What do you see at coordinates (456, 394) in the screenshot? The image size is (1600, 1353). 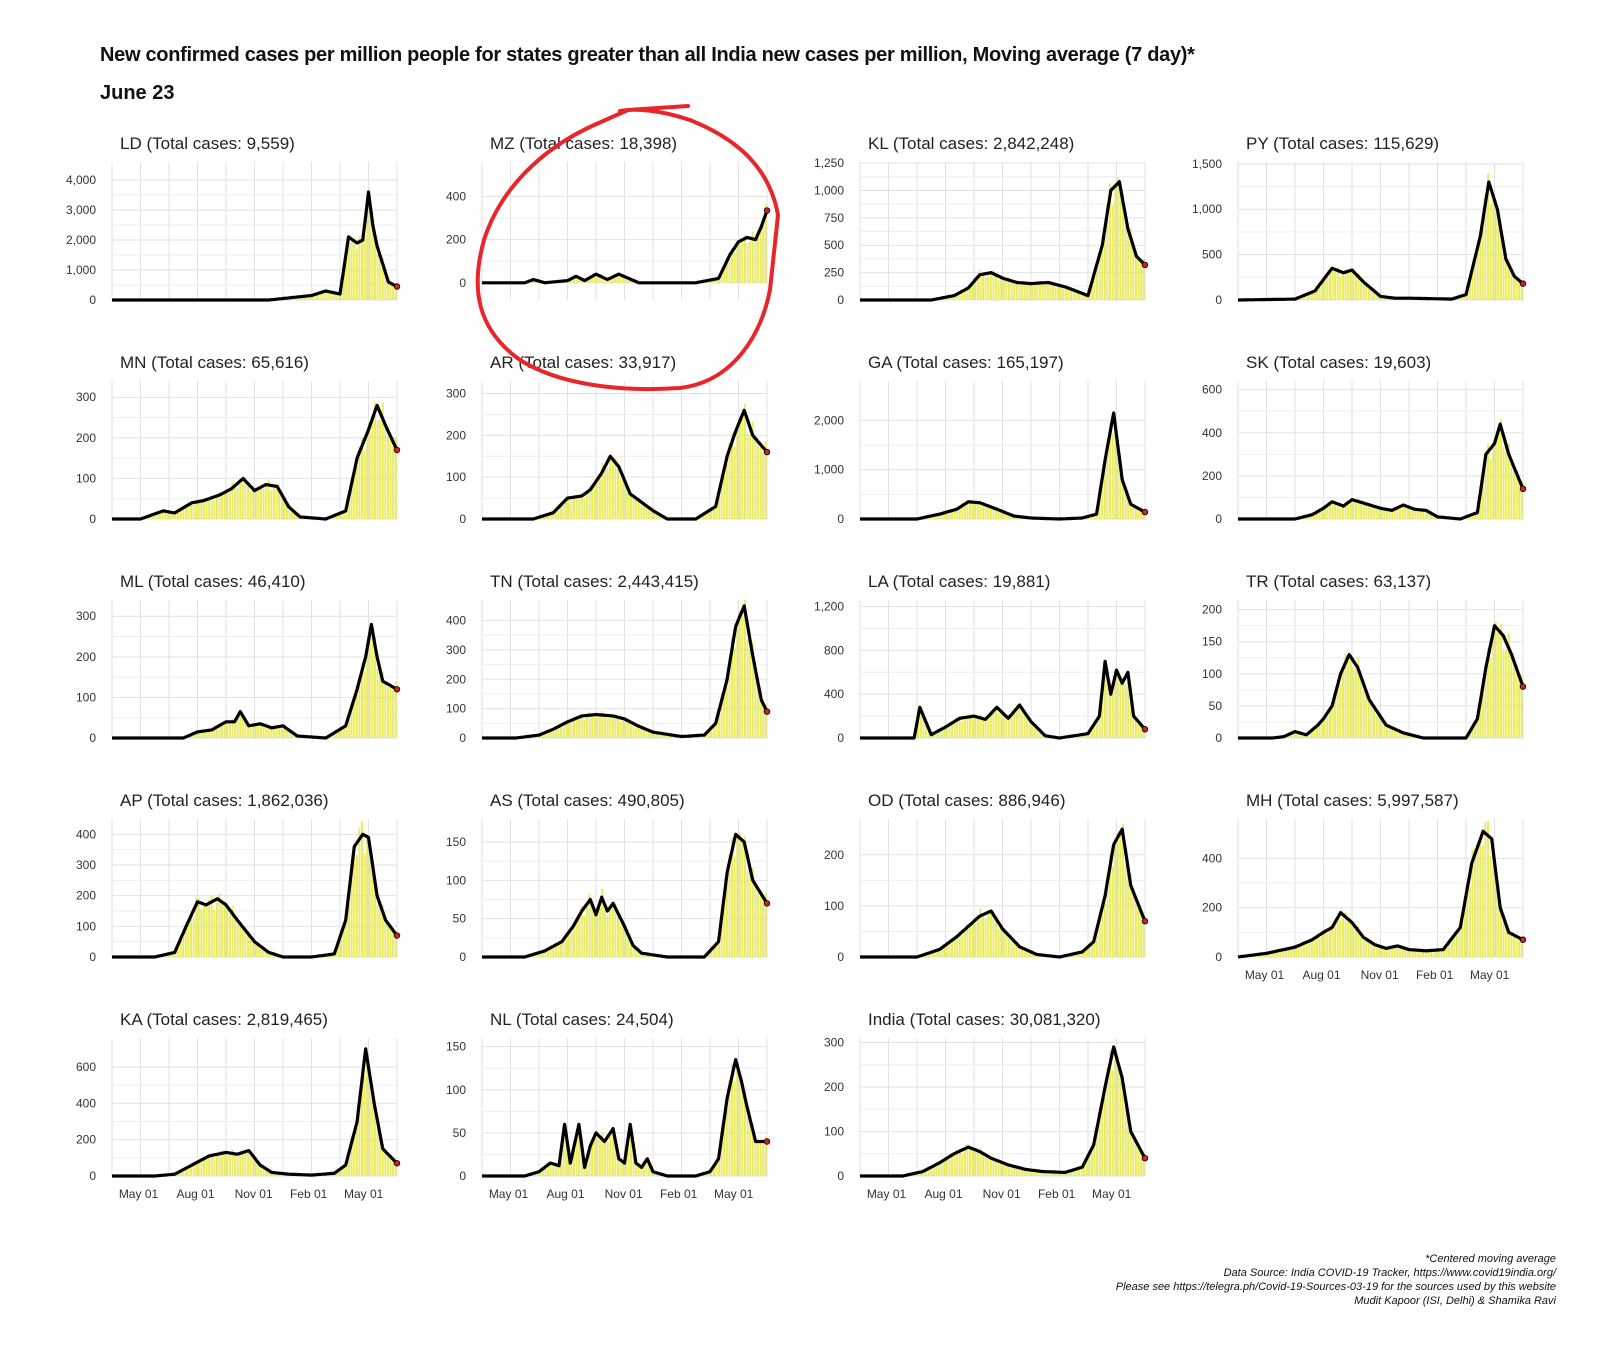 I see `y-tick-label: 300` at bounding box center [456, 394].